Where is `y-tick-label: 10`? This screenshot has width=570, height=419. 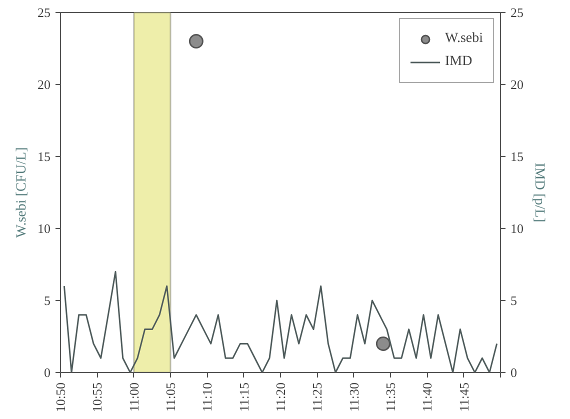 y-tick-label: 10 is located at coordinates (44, 228).